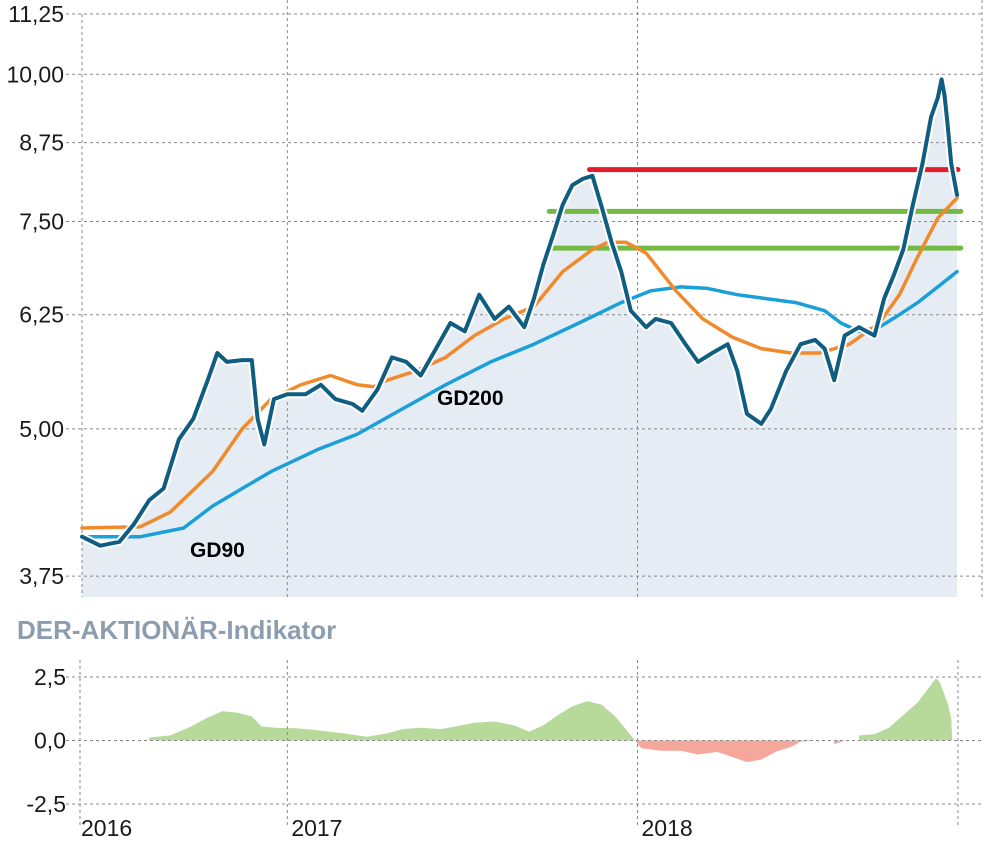 The height and width of the screenshot is (847, 1000). I want to click on y-tick-label: 7,50, so click(41, 221).